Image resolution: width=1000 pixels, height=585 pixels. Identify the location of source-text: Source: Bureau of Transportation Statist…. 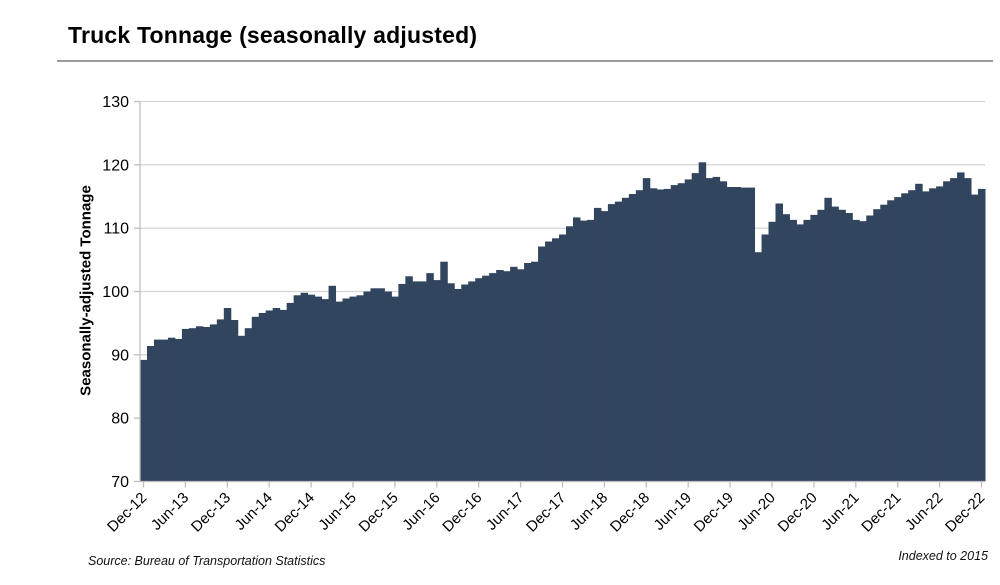
(207, 561).